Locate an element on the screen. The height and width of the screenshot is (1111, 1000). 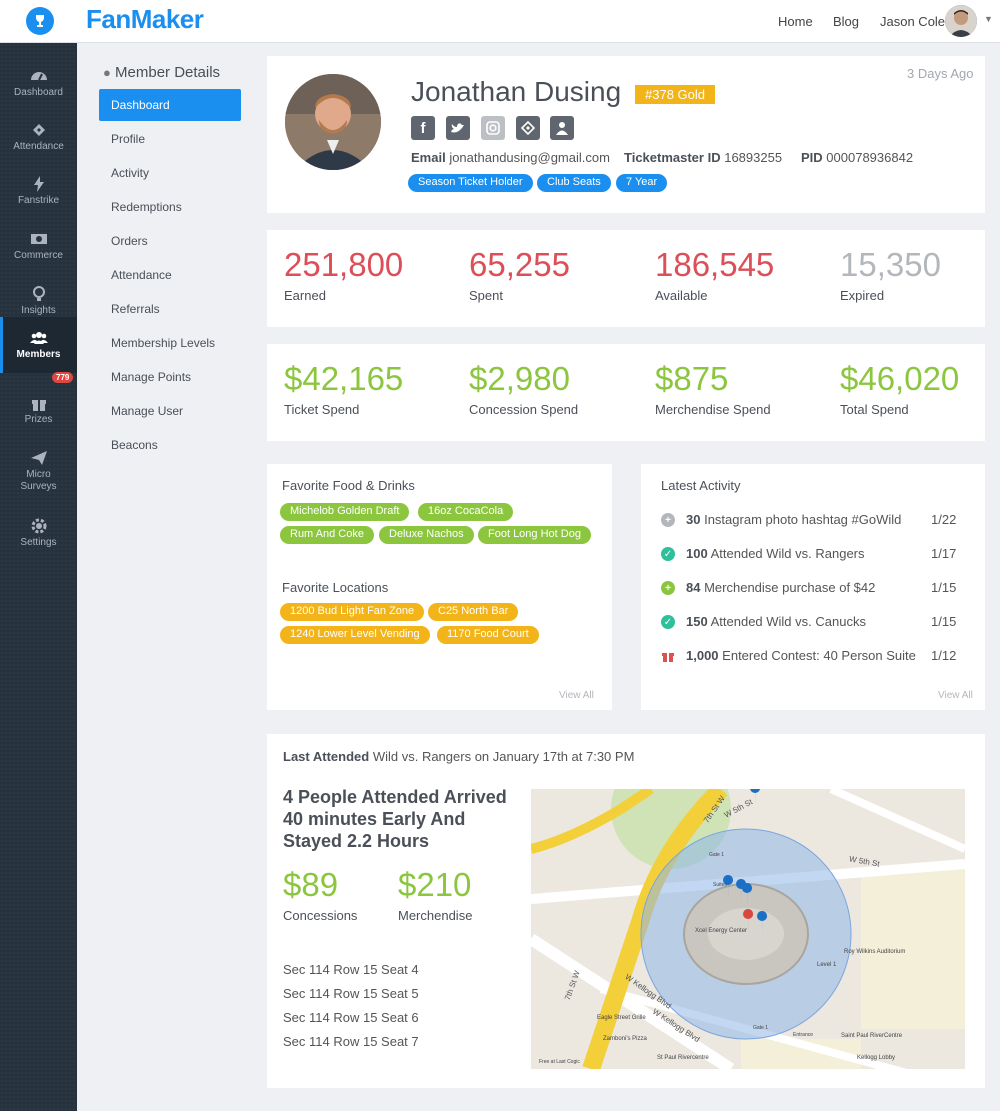
activity-date: 1/22 is located at coordinates (944, 519).